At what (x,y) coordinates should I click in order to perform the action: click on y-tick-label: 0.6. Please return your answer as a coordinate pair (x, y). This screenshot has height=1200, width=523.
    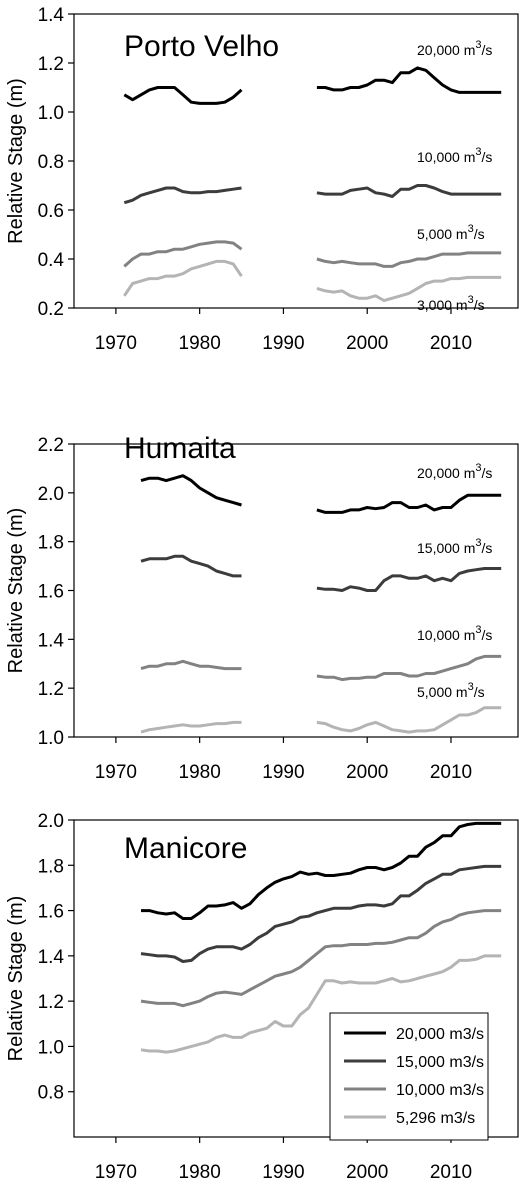
    Looking at the image, I should click on (51, 211).